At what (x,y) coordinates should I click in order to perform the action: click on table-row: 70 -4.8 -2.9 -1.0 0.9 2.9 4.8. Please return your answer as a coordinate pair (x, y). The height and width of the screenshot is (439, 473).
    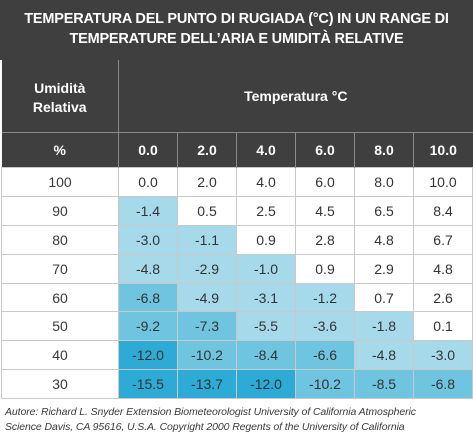
    Looking at the image, I should click on (237, 268).